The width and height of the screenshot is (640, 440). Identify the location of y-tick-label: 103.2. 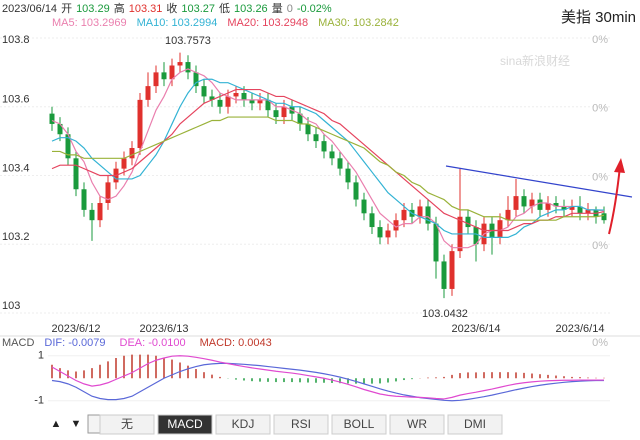
(16, 237).